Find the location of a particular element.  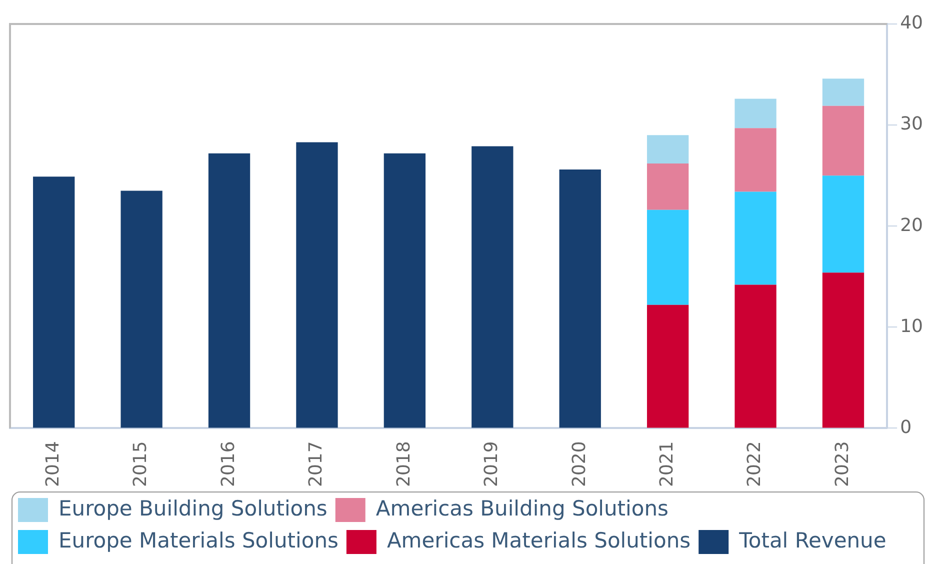

x-tick-label: 2016 is located at coordinates (228, 464).